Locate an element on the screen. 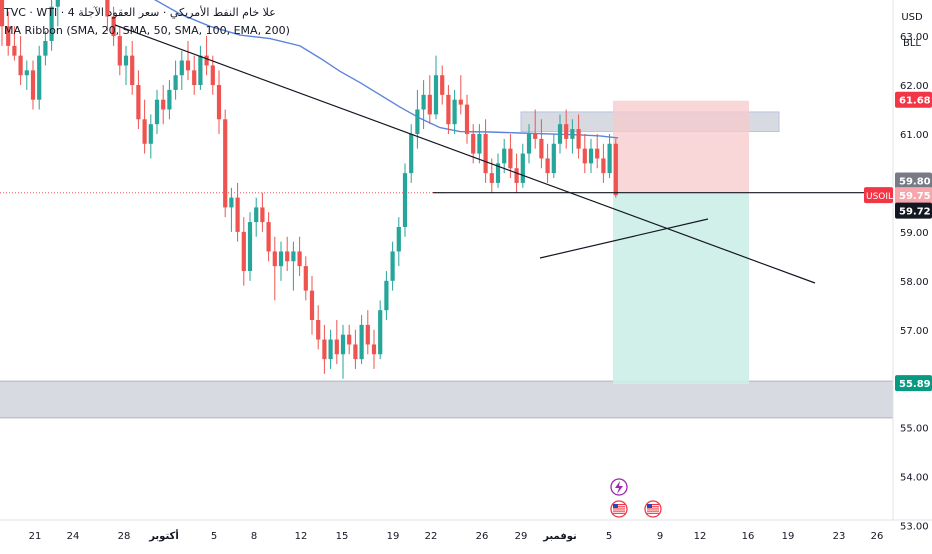 The height and width of the screenshot is (554, 932). events-layer is located at coordinates (636, 498).